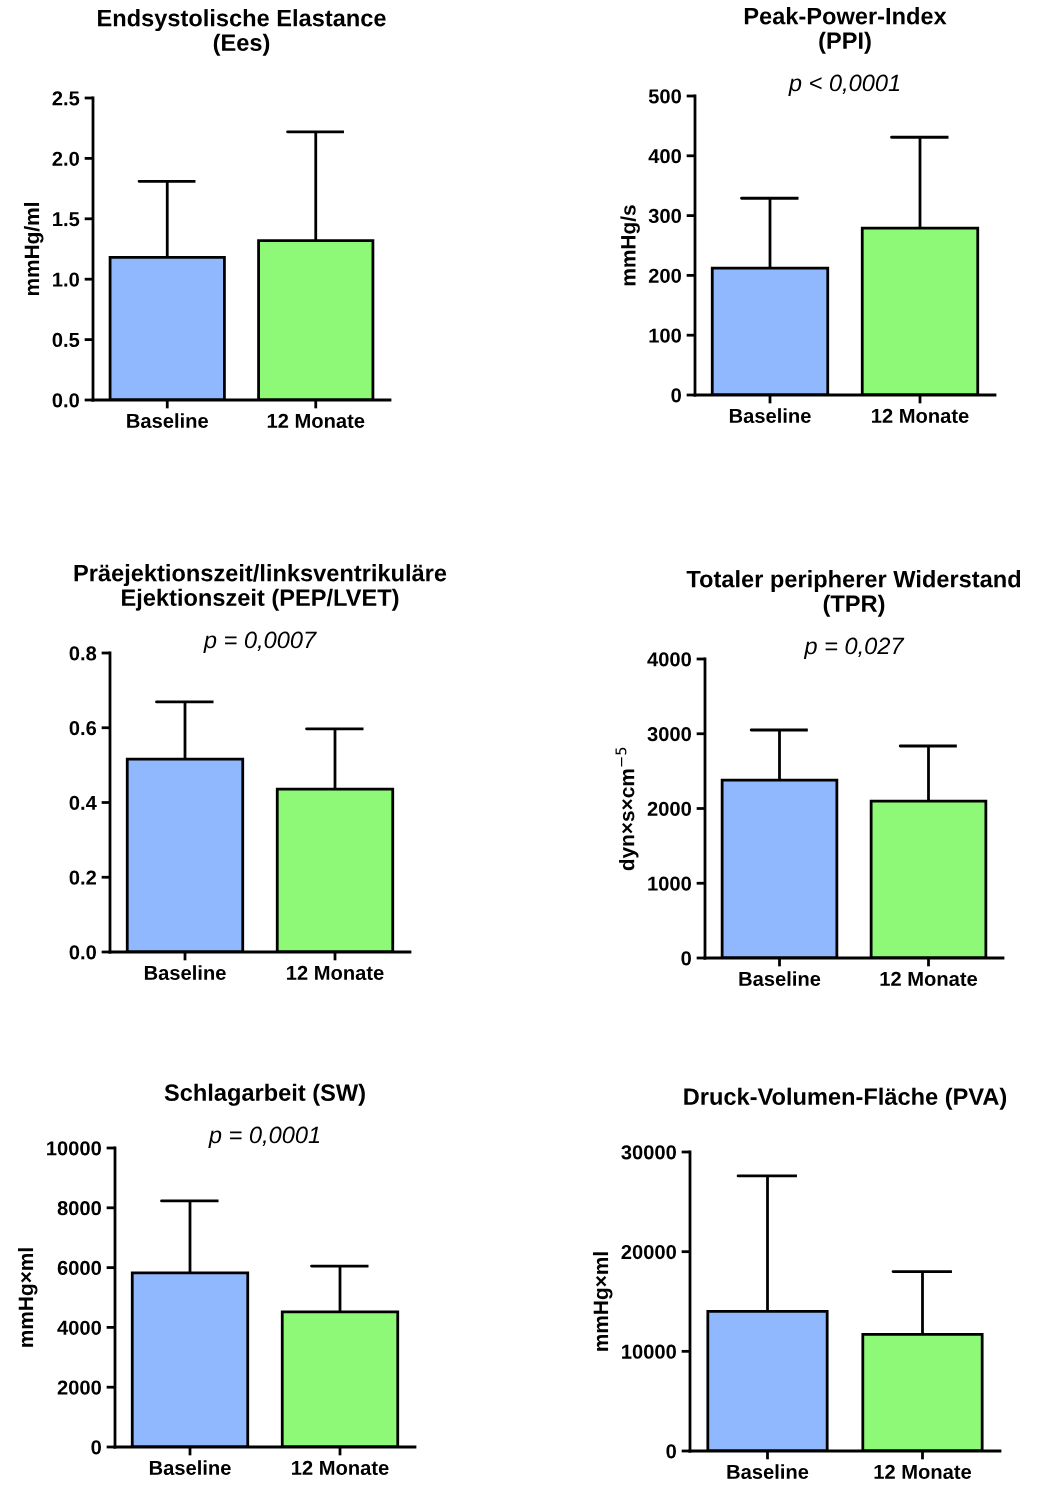  Describe the element at coordinates (669, 734) in the screenshot. I see `y-tick-label: 3000` at that location.